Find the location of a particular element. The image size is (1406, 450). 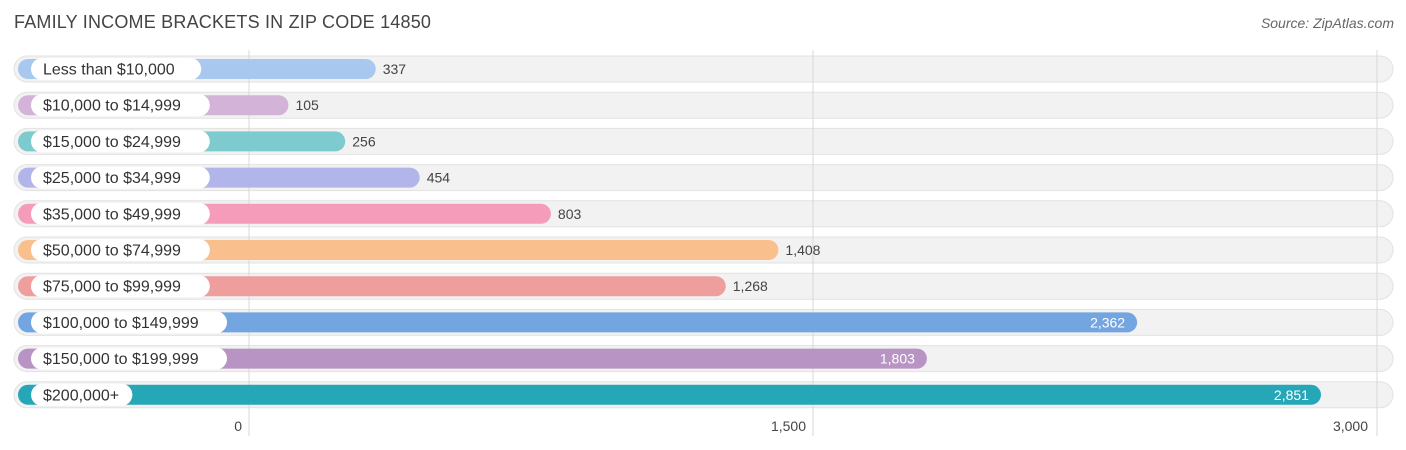

category-label: $35,000 to $49,999 is located at coordinates (112, 214).